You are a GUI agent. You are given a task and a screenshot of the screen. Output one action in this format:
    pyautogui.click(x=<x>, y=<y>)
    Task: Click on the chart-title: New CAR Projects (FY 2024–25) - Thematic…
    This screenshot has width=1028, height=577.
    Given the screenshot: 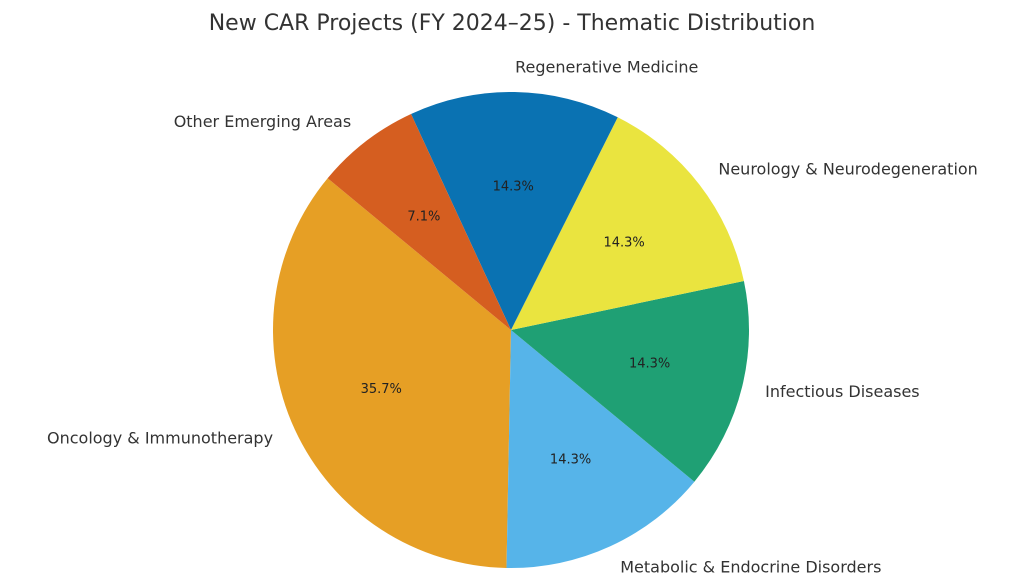 What is the action you would take?
    pyautogui.click(x=512, y=23)
    